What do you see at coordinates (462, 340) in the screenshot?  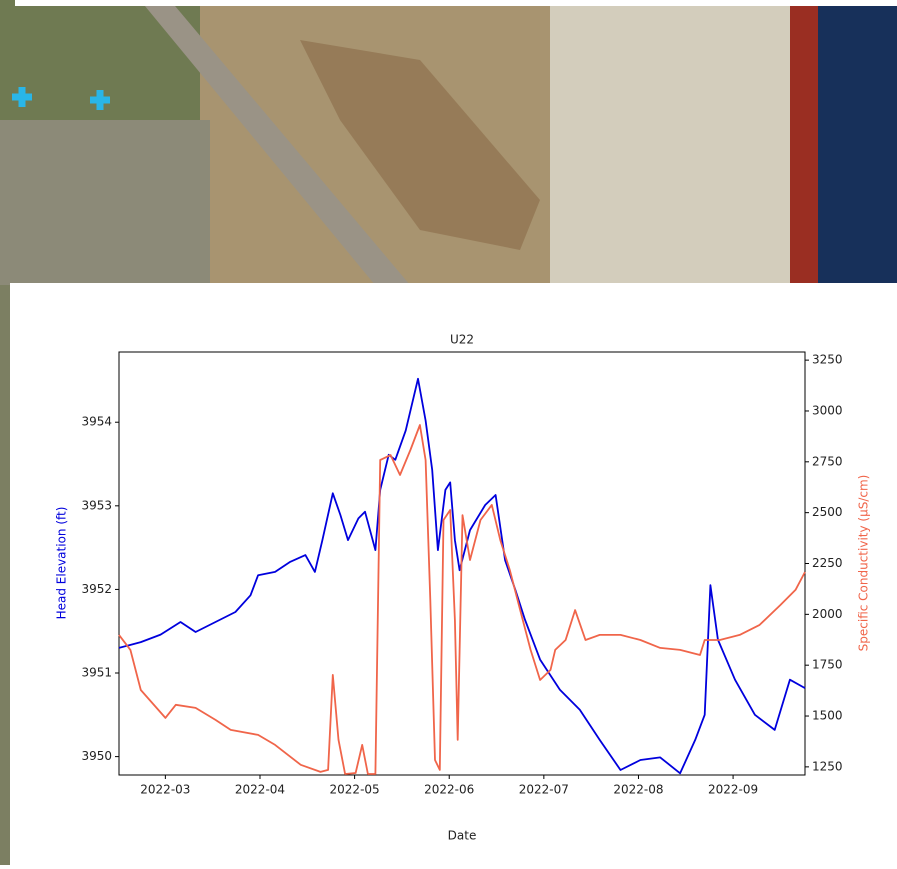 I see `chart-title: U22` at bounding box center [462, 340].